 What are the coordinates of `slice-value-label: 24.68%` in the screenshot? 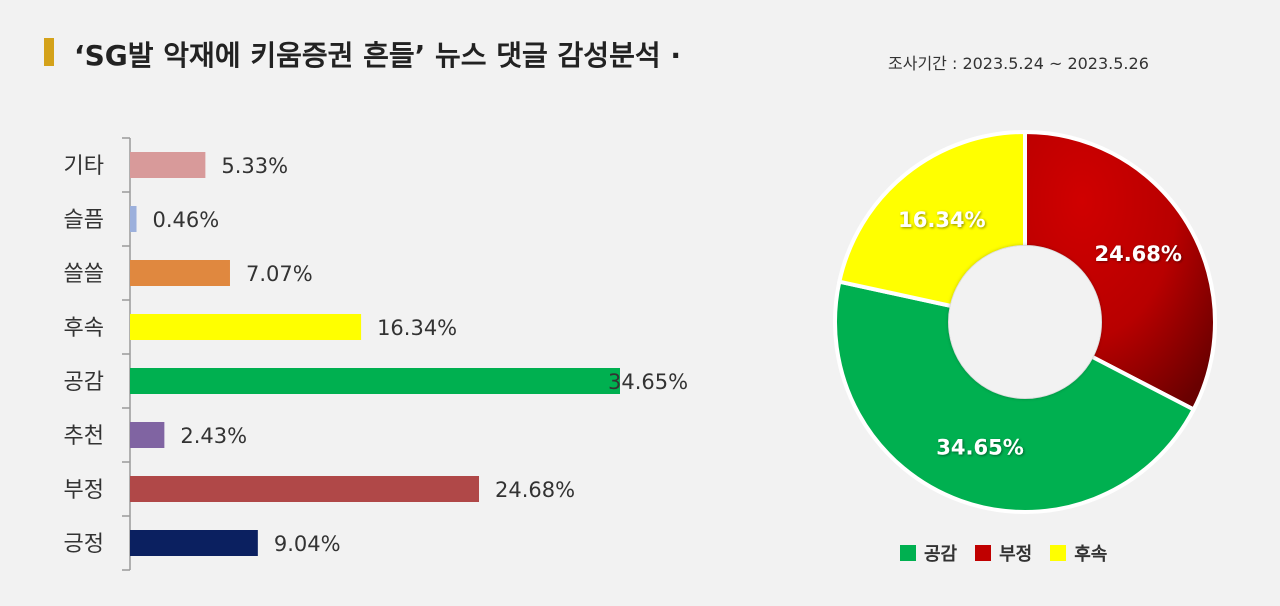 It's located at (1137, 254).